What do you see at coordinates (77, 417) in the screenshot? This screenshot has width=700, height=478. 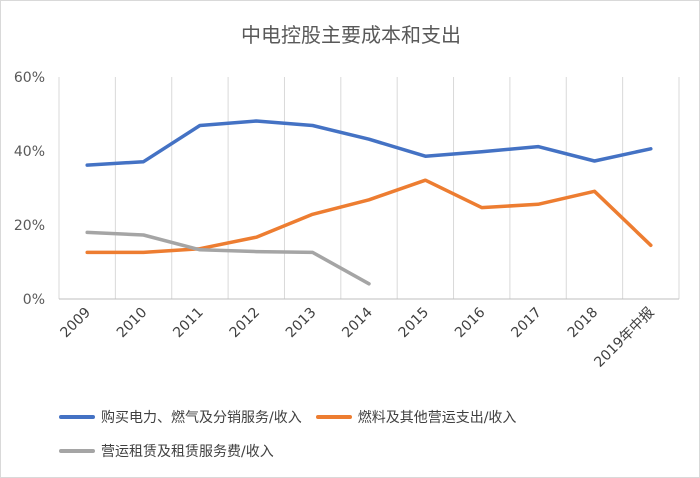 I see `legend-swatch-power-gas` at bounding box center [77, 417].